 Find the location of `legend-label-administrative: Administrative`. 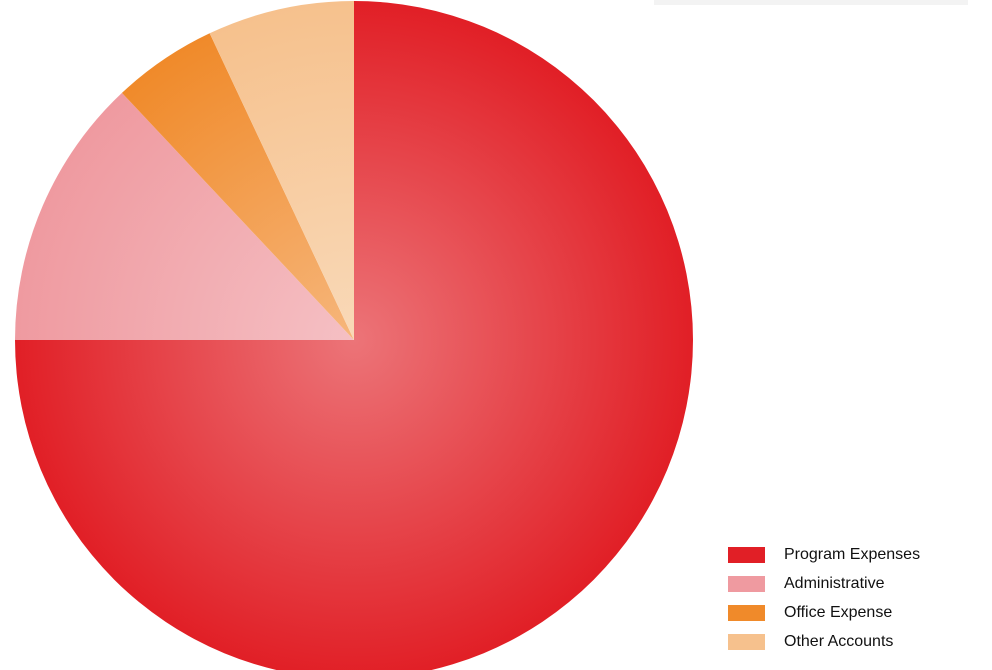

legend-label-administrative: Administrative is located at coordinates (834, 583).